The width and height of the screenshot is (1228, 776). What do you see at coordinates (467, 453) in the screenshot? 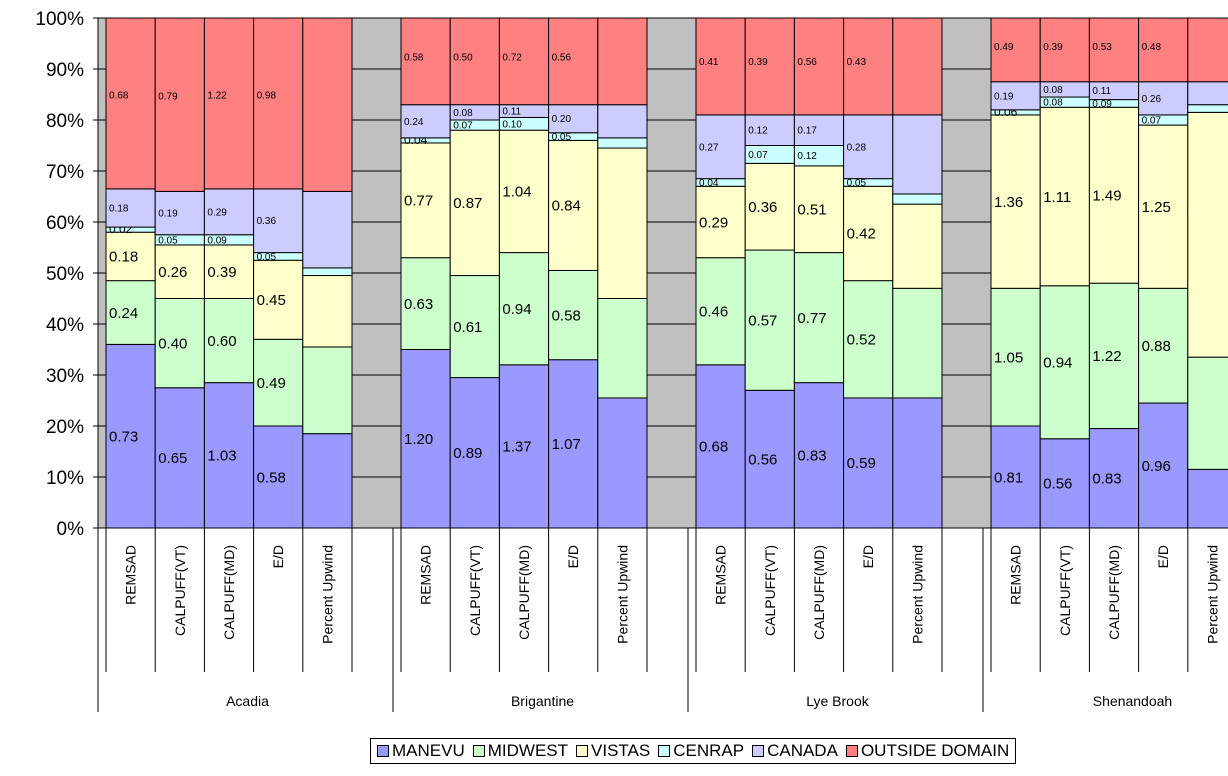
I see `data-label: 0.89` at bounding box center [467, 453].